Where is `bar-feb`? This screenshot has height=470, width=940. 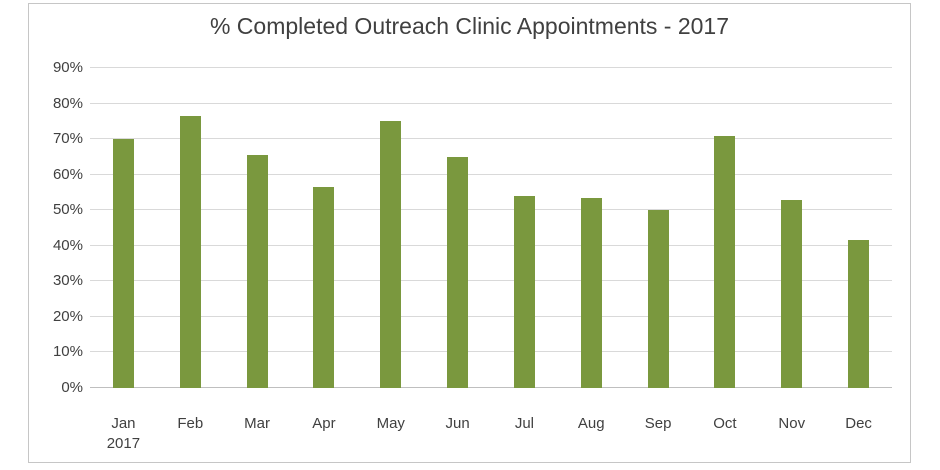
bar-feb is located at coordinates (190, 252).